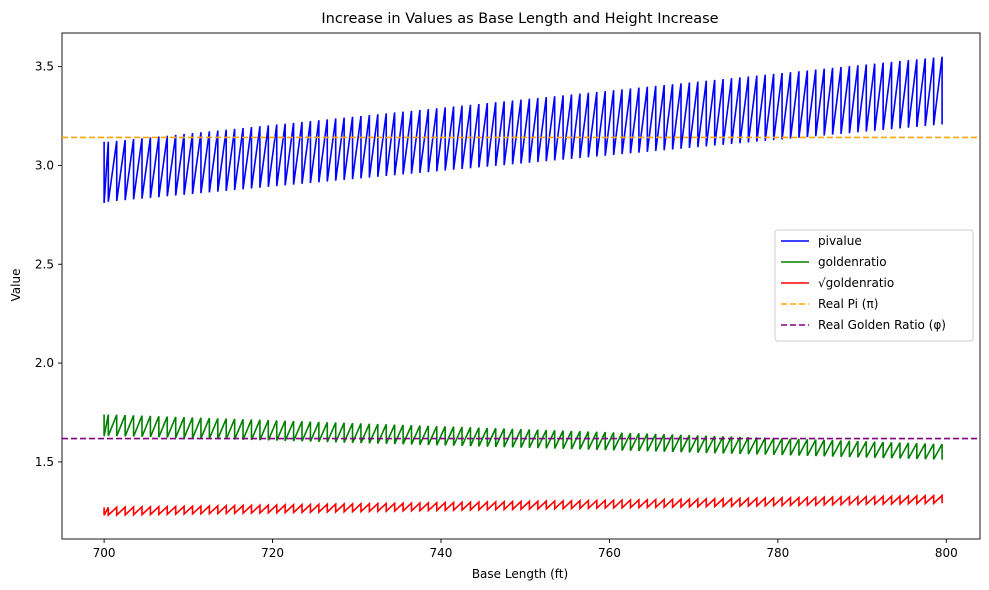 The height and width of the screenshot is (590, 989). What do you see at coordinates (44, 264) in the screenshot?
I see `y-tick-label: 2.5` at bounding box center [44, 264].